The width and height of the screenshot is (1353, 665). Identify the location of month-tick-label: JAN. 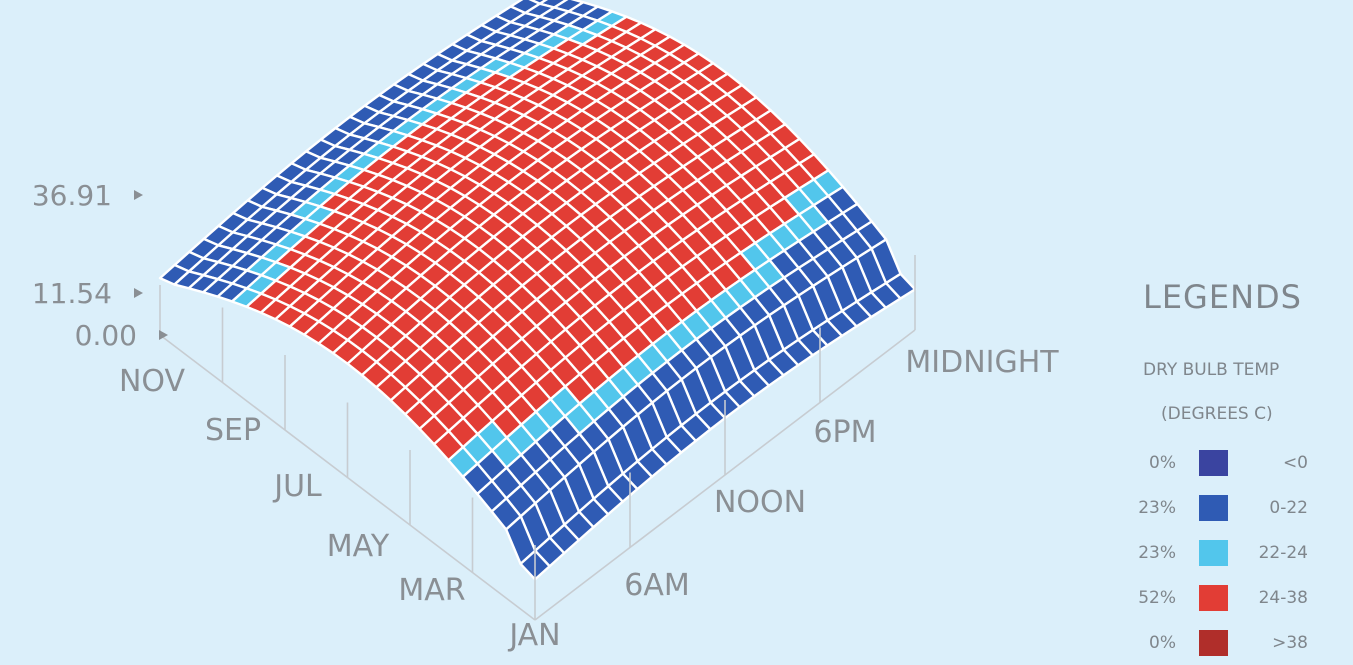
(533, 635).